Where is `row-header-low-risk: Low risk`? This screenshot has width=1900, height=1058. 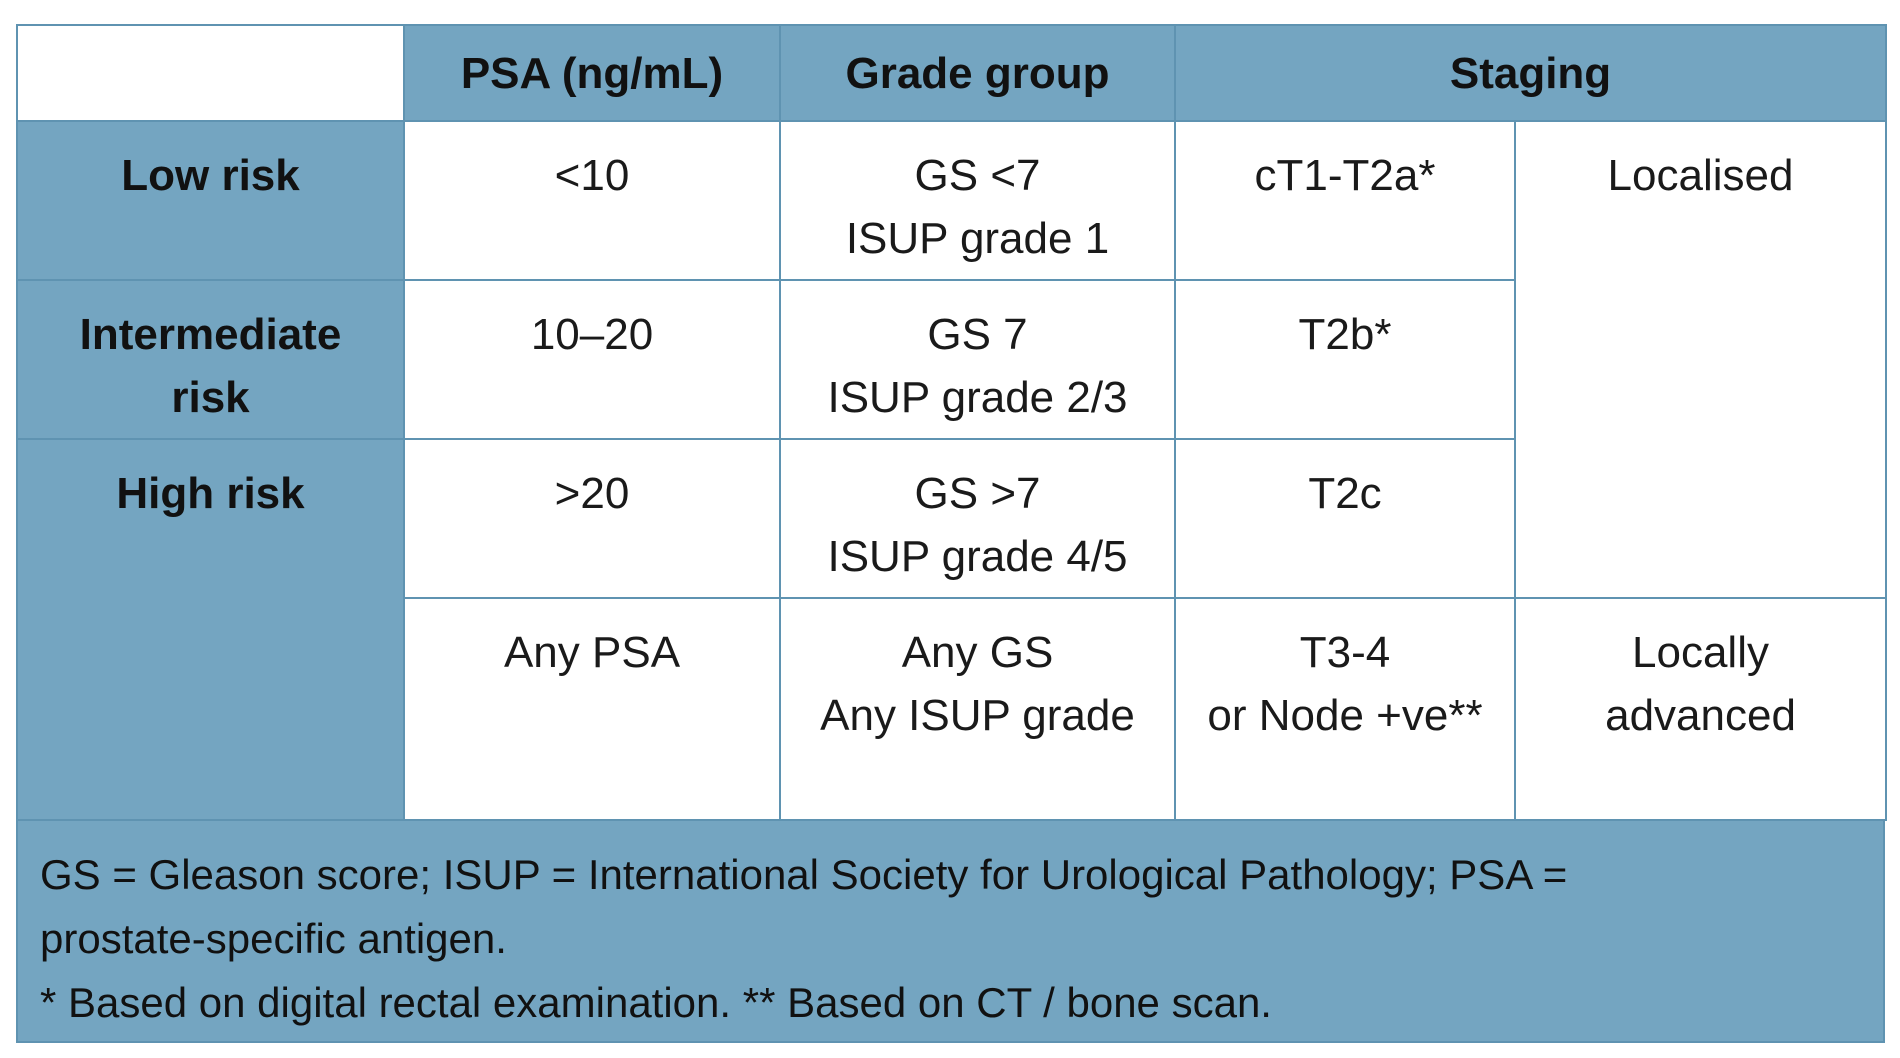
row-header-low-risk: Low risk is located at coordinates (210, 200).